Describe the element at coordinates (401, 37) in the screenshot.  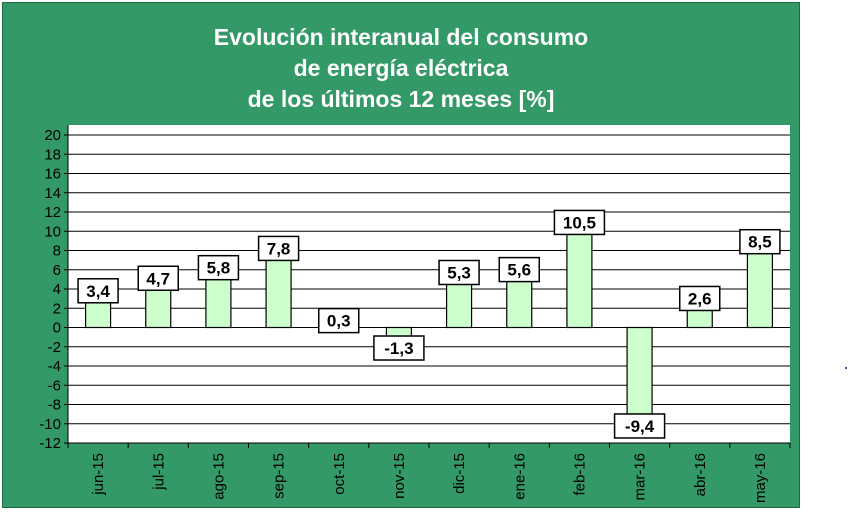
I see `chart-title-line-1: Evolución interanual del consumo` at that location.